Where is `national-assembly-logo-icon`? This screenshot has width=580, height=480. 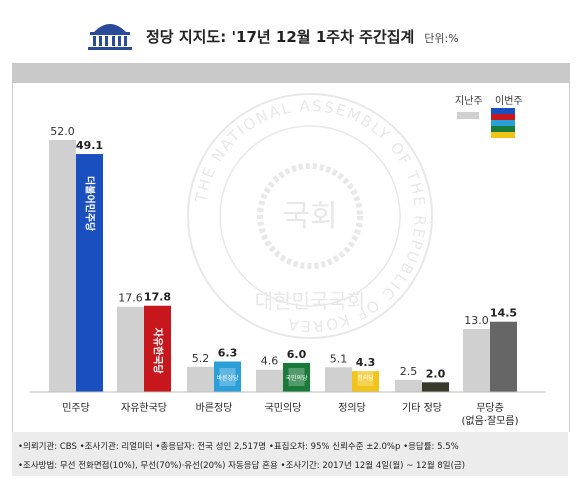
national-assembly-logo-icon is located at coordinates (110, 37).